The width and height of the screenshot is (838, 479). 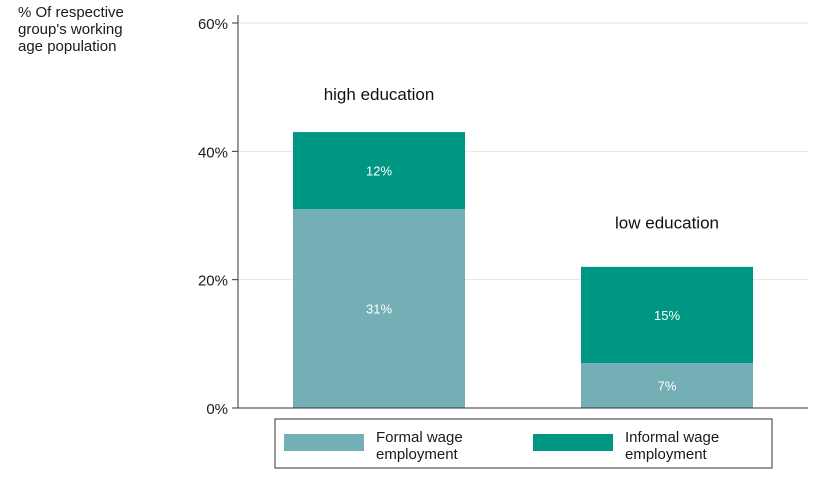 I want to click on category-labels: high education low education, so click(x=521, y=158).